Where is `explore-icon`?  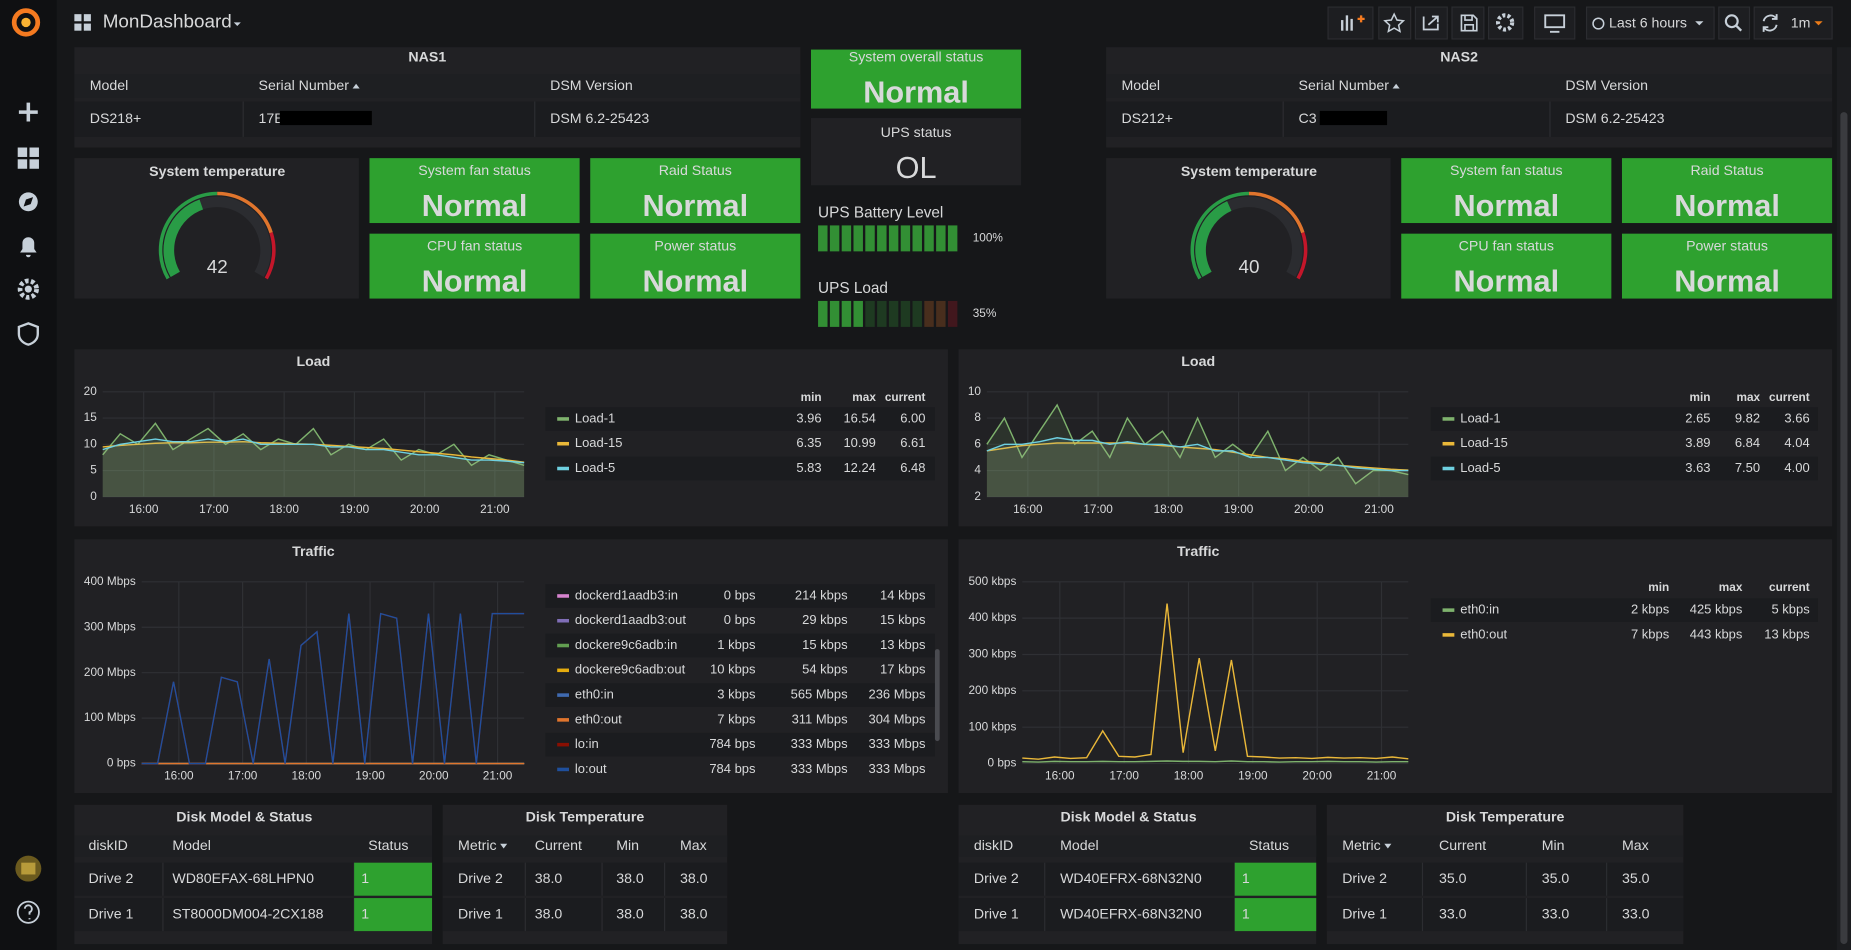 explore-icon is located at coordinates (28, 202).